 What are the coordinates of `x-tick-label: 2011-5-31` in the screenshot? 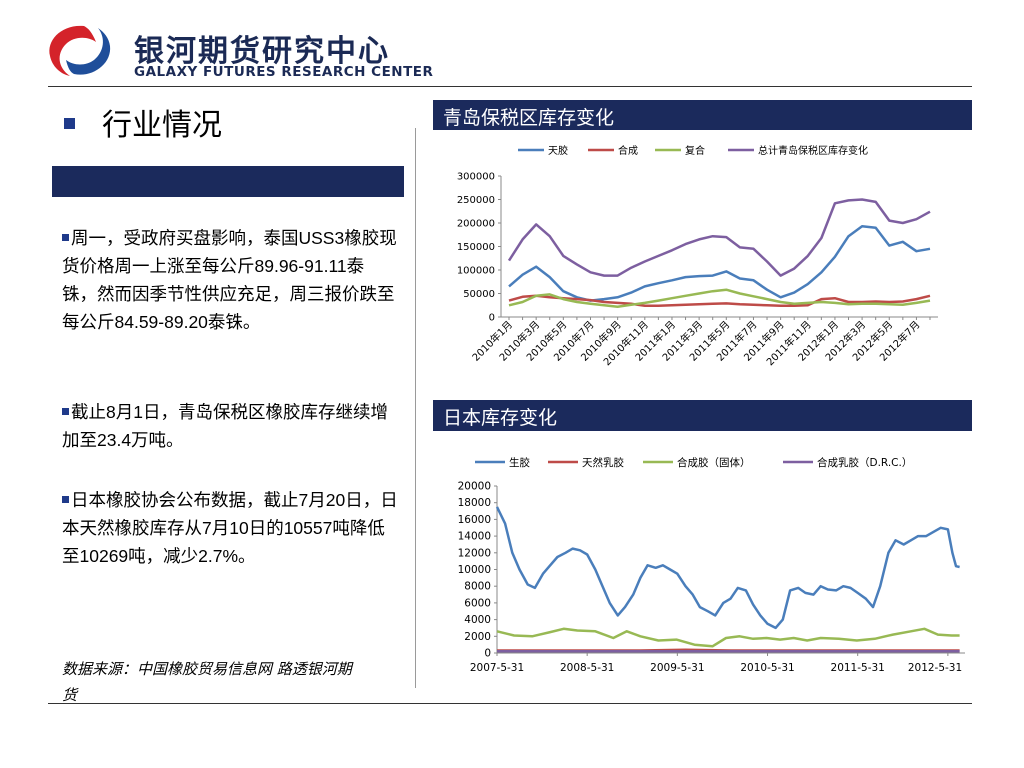 It's located at (858, 668).